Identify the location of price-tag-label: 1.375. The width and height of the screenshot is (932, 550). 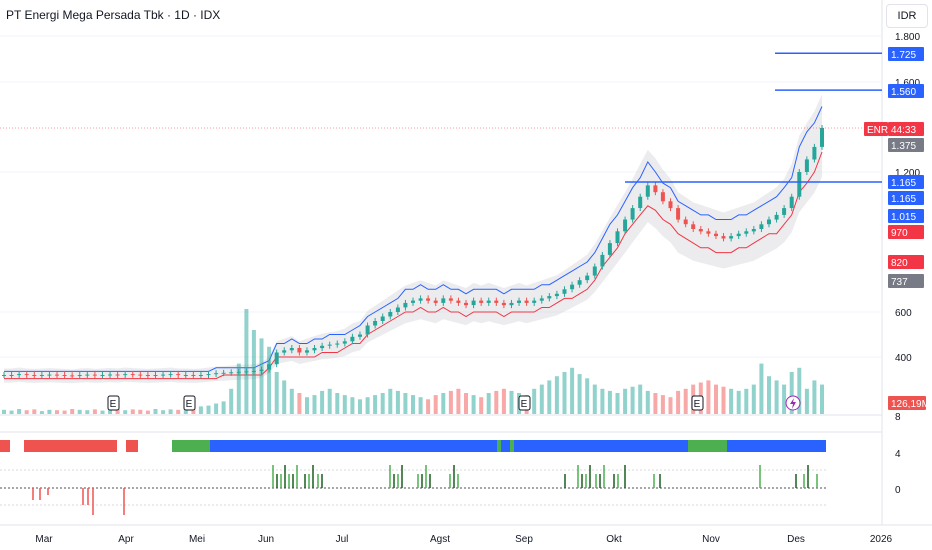
(903, 146).